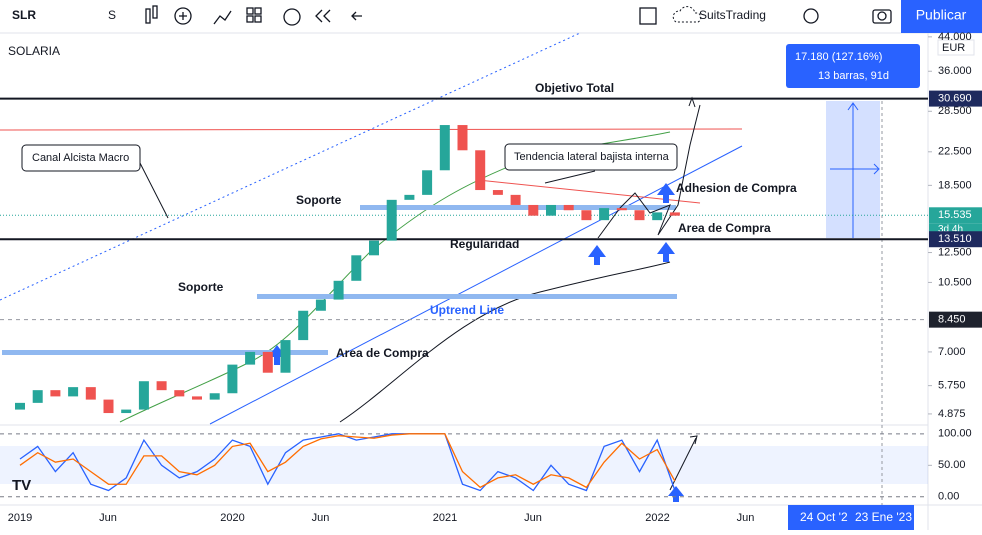 The image size is (982, 535). Describe the element at coordinates (592, 157) in the screenshot. I see `annotation: Tendencia lateral bajista interna` at that location.